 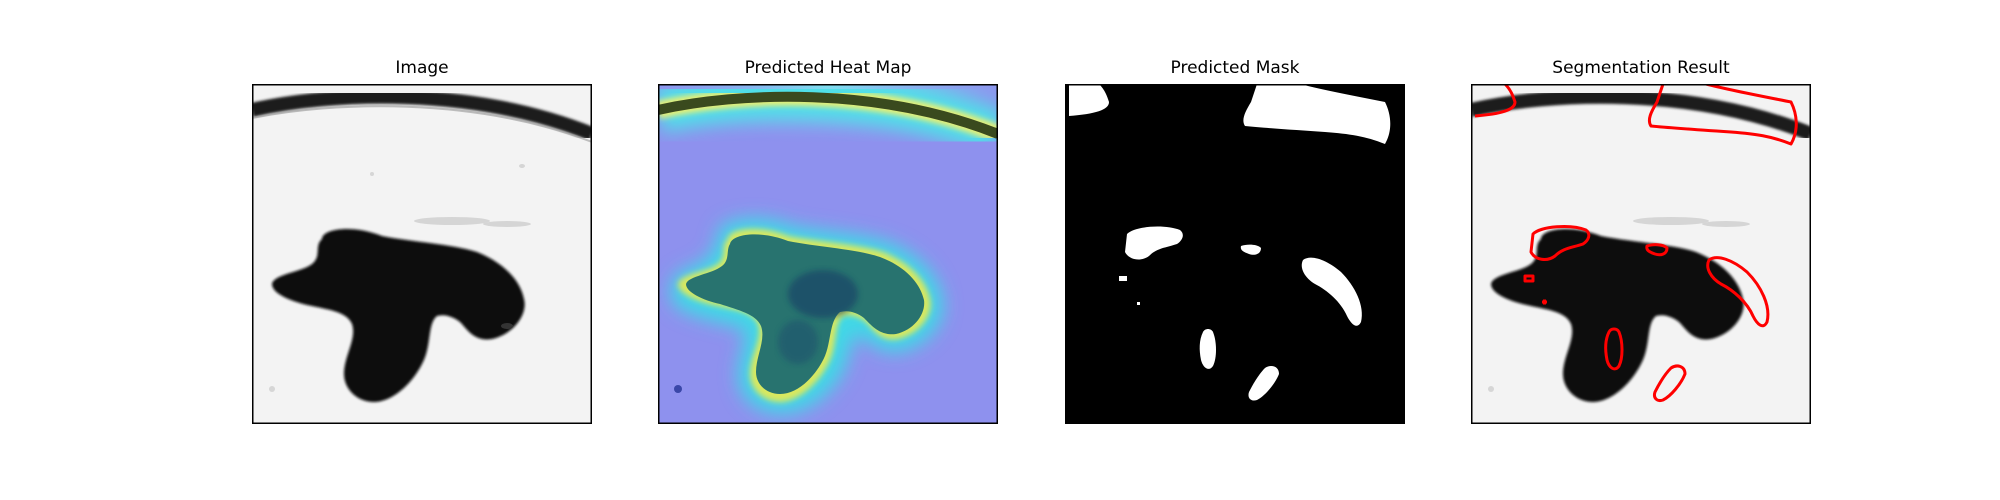 What do you see at coordinates (1657, 250) in the screenshot?
I see `contour-mid-small` at bounding box center [1657, 250].